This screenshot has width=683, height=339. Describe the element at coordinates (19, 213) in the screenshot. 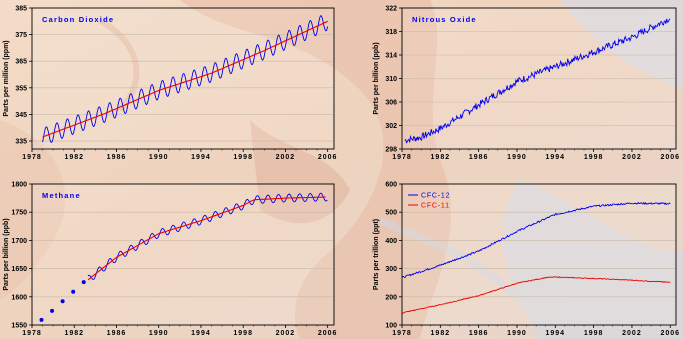

I see `y-tick-label: 1750` at that location.